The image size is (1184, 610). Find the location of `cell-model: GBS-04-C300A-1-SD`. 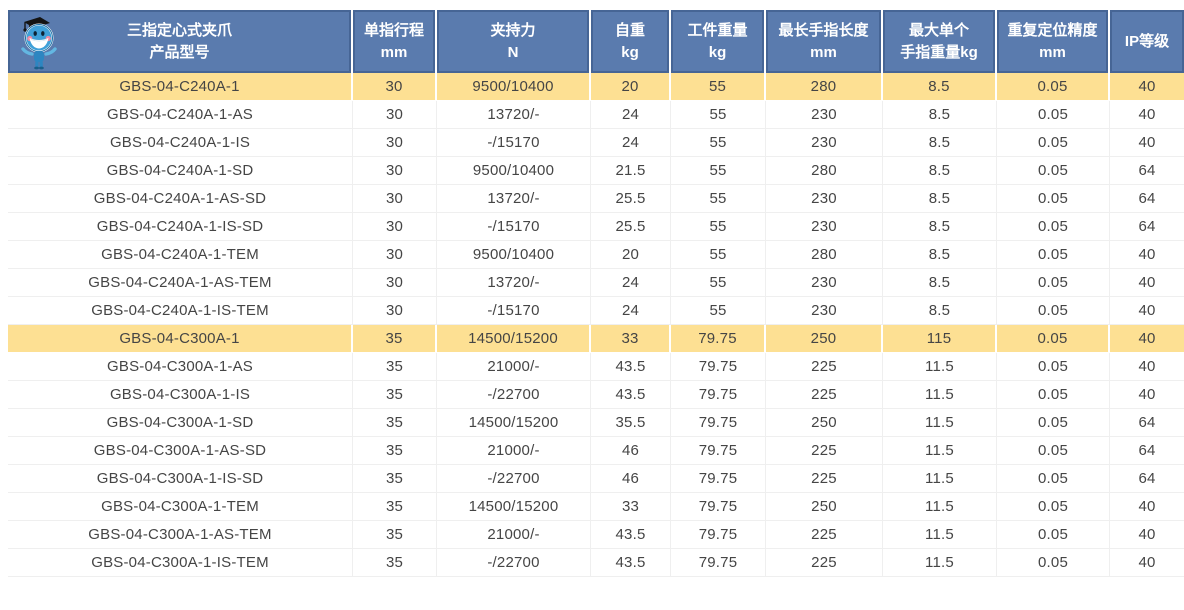

cell-model: GBS-04-C300A-1-SD is located at coordinates (180, 423).